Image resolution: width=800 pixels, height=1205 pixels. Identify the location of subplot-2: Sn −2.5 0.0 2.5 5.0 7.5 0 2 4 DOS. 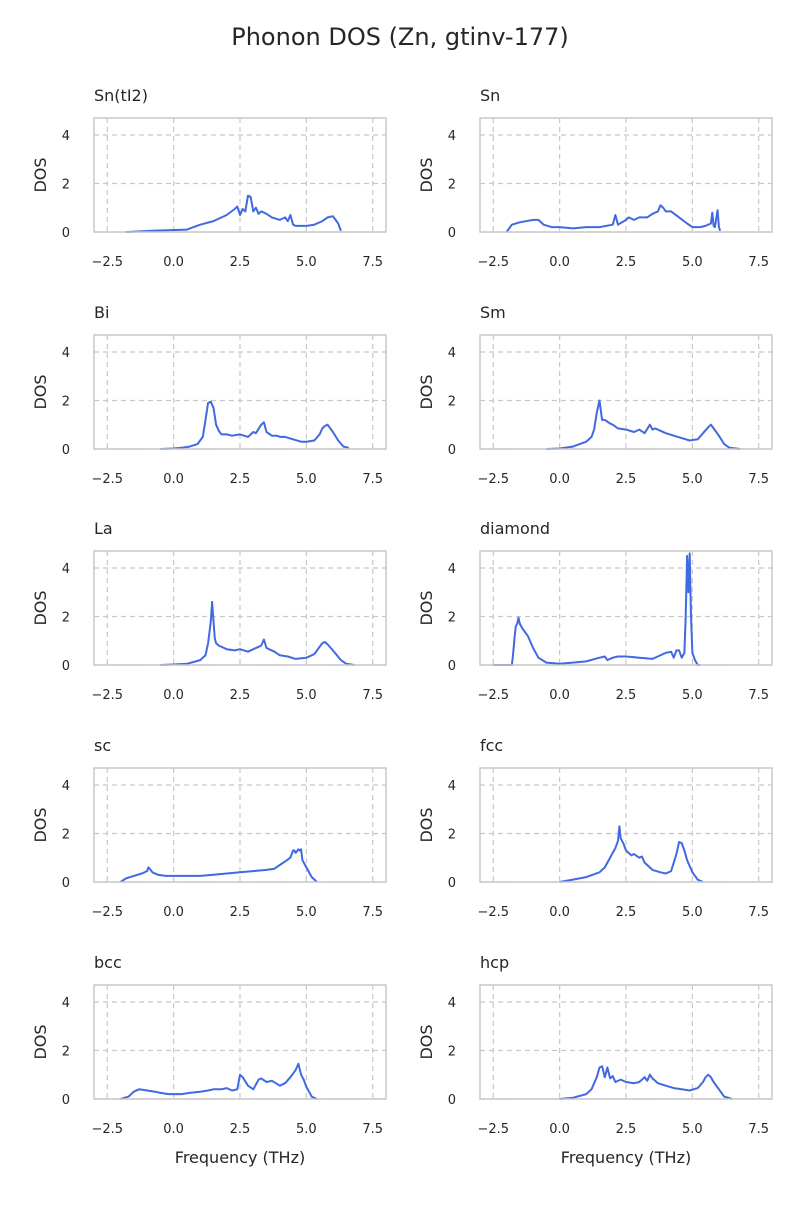
(595, 178).